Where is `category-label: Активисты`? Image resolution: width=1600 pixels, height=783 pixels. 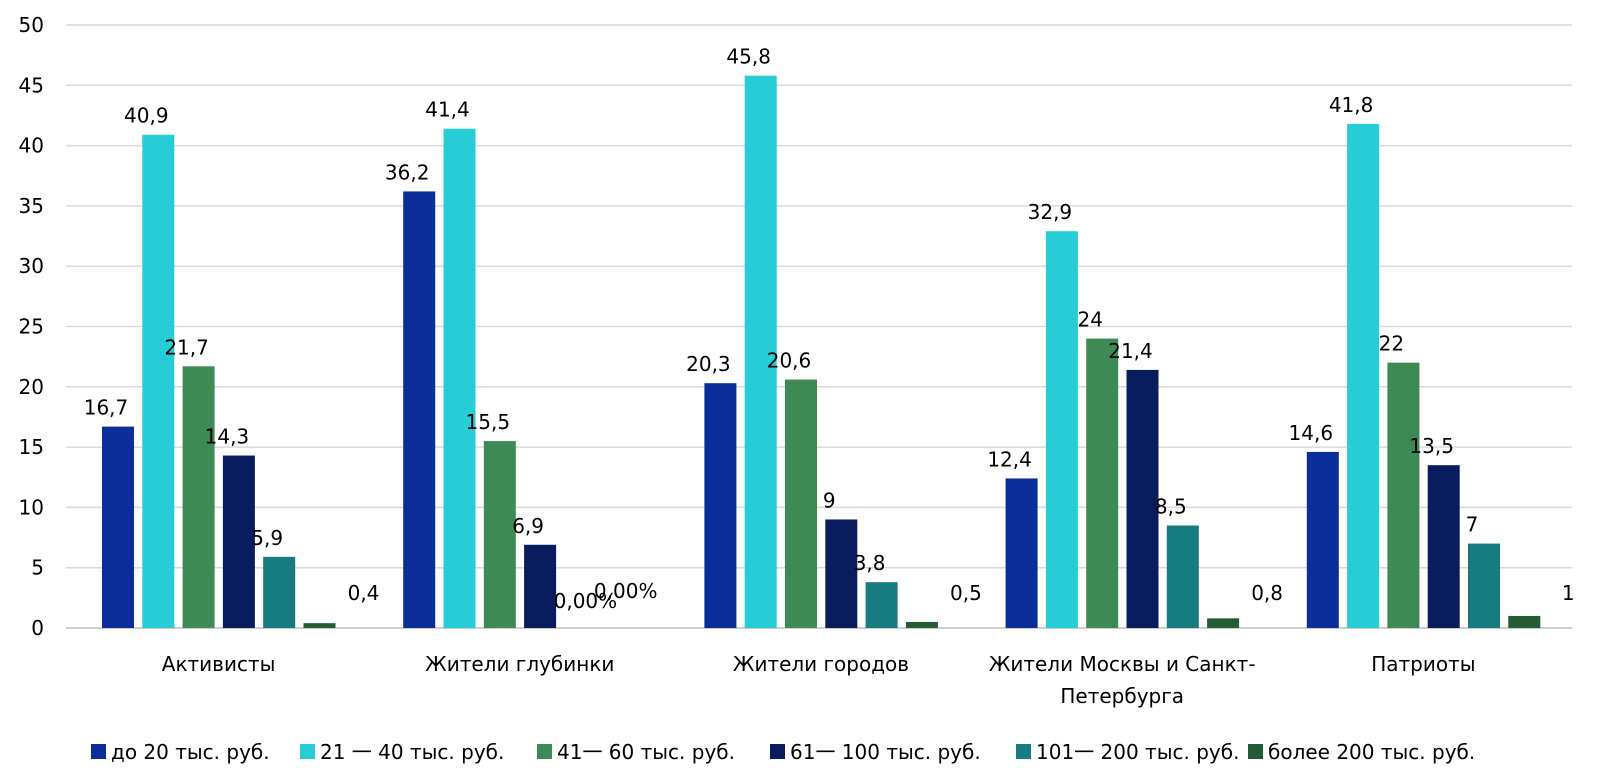
category-label: Активисты is located at coordinates (219, 664).